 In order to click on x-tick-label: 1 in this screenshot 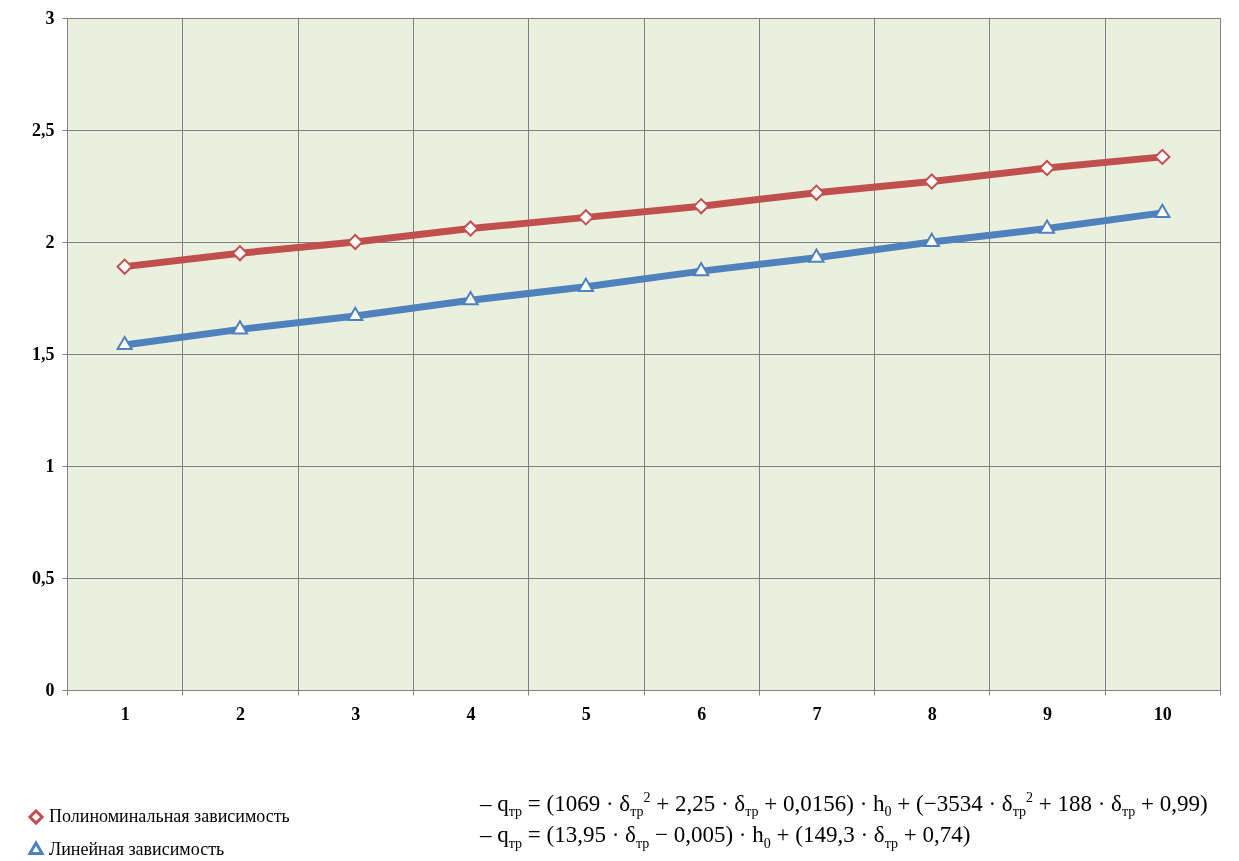, I will do `click(125, 713)`.